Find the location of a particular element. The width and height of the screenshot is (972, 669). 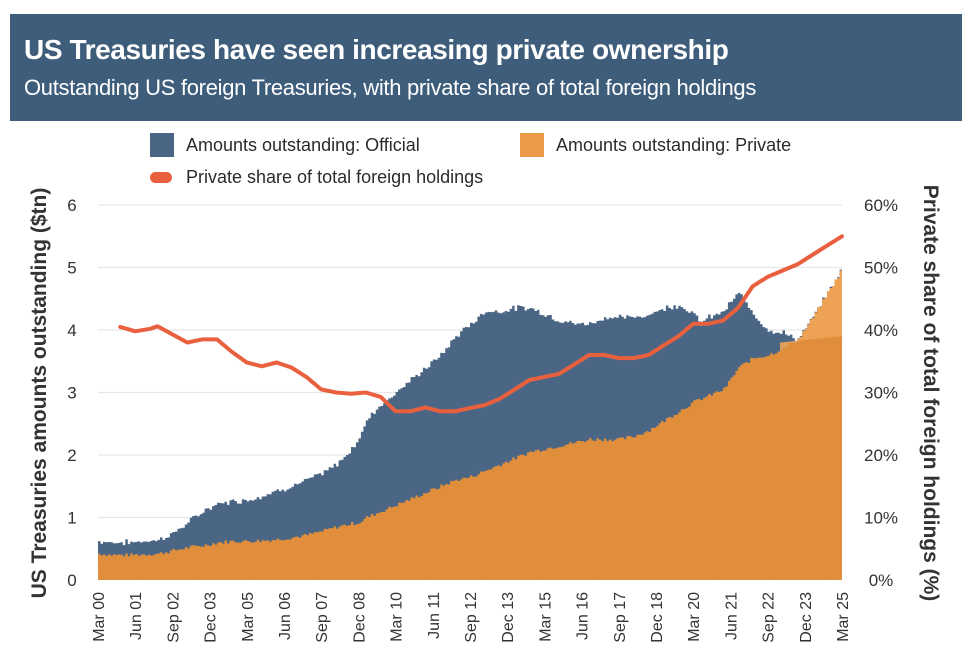

legend-swatch-official is located at coordinates (162, 145).